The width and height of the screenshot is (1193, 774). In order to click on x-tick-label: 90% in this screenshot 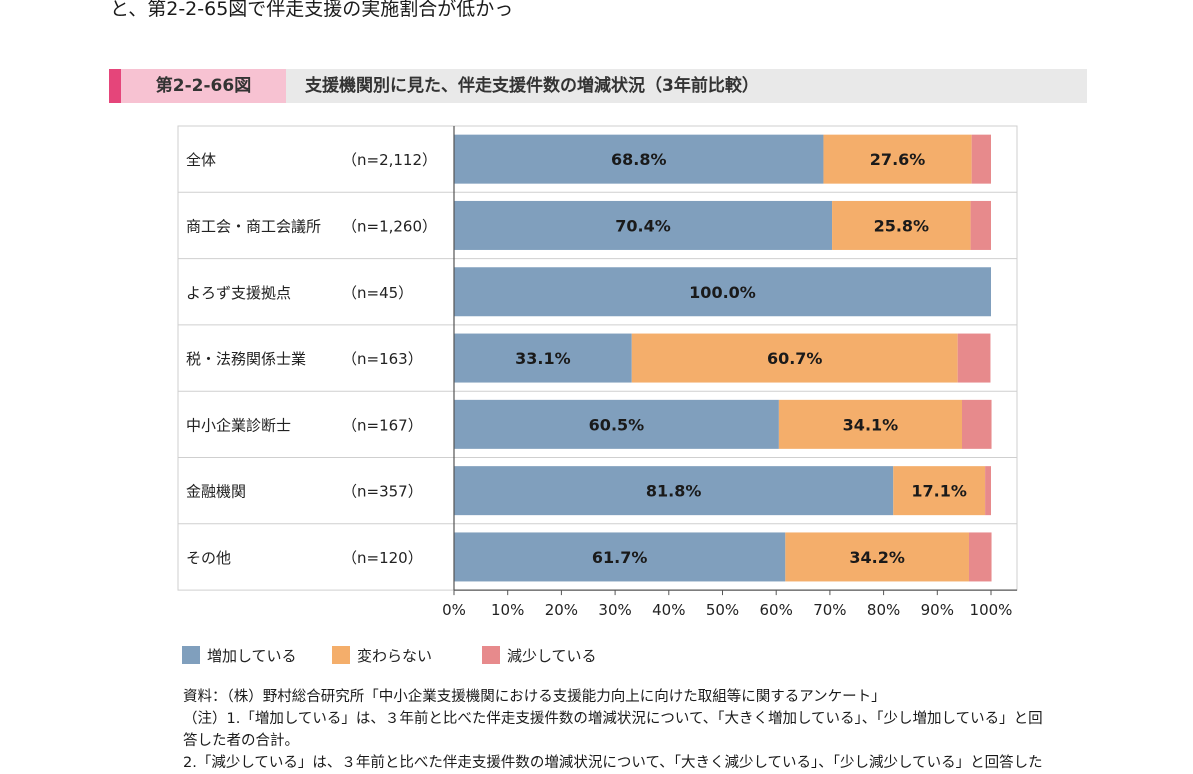, I will do `click(937, 610)`.